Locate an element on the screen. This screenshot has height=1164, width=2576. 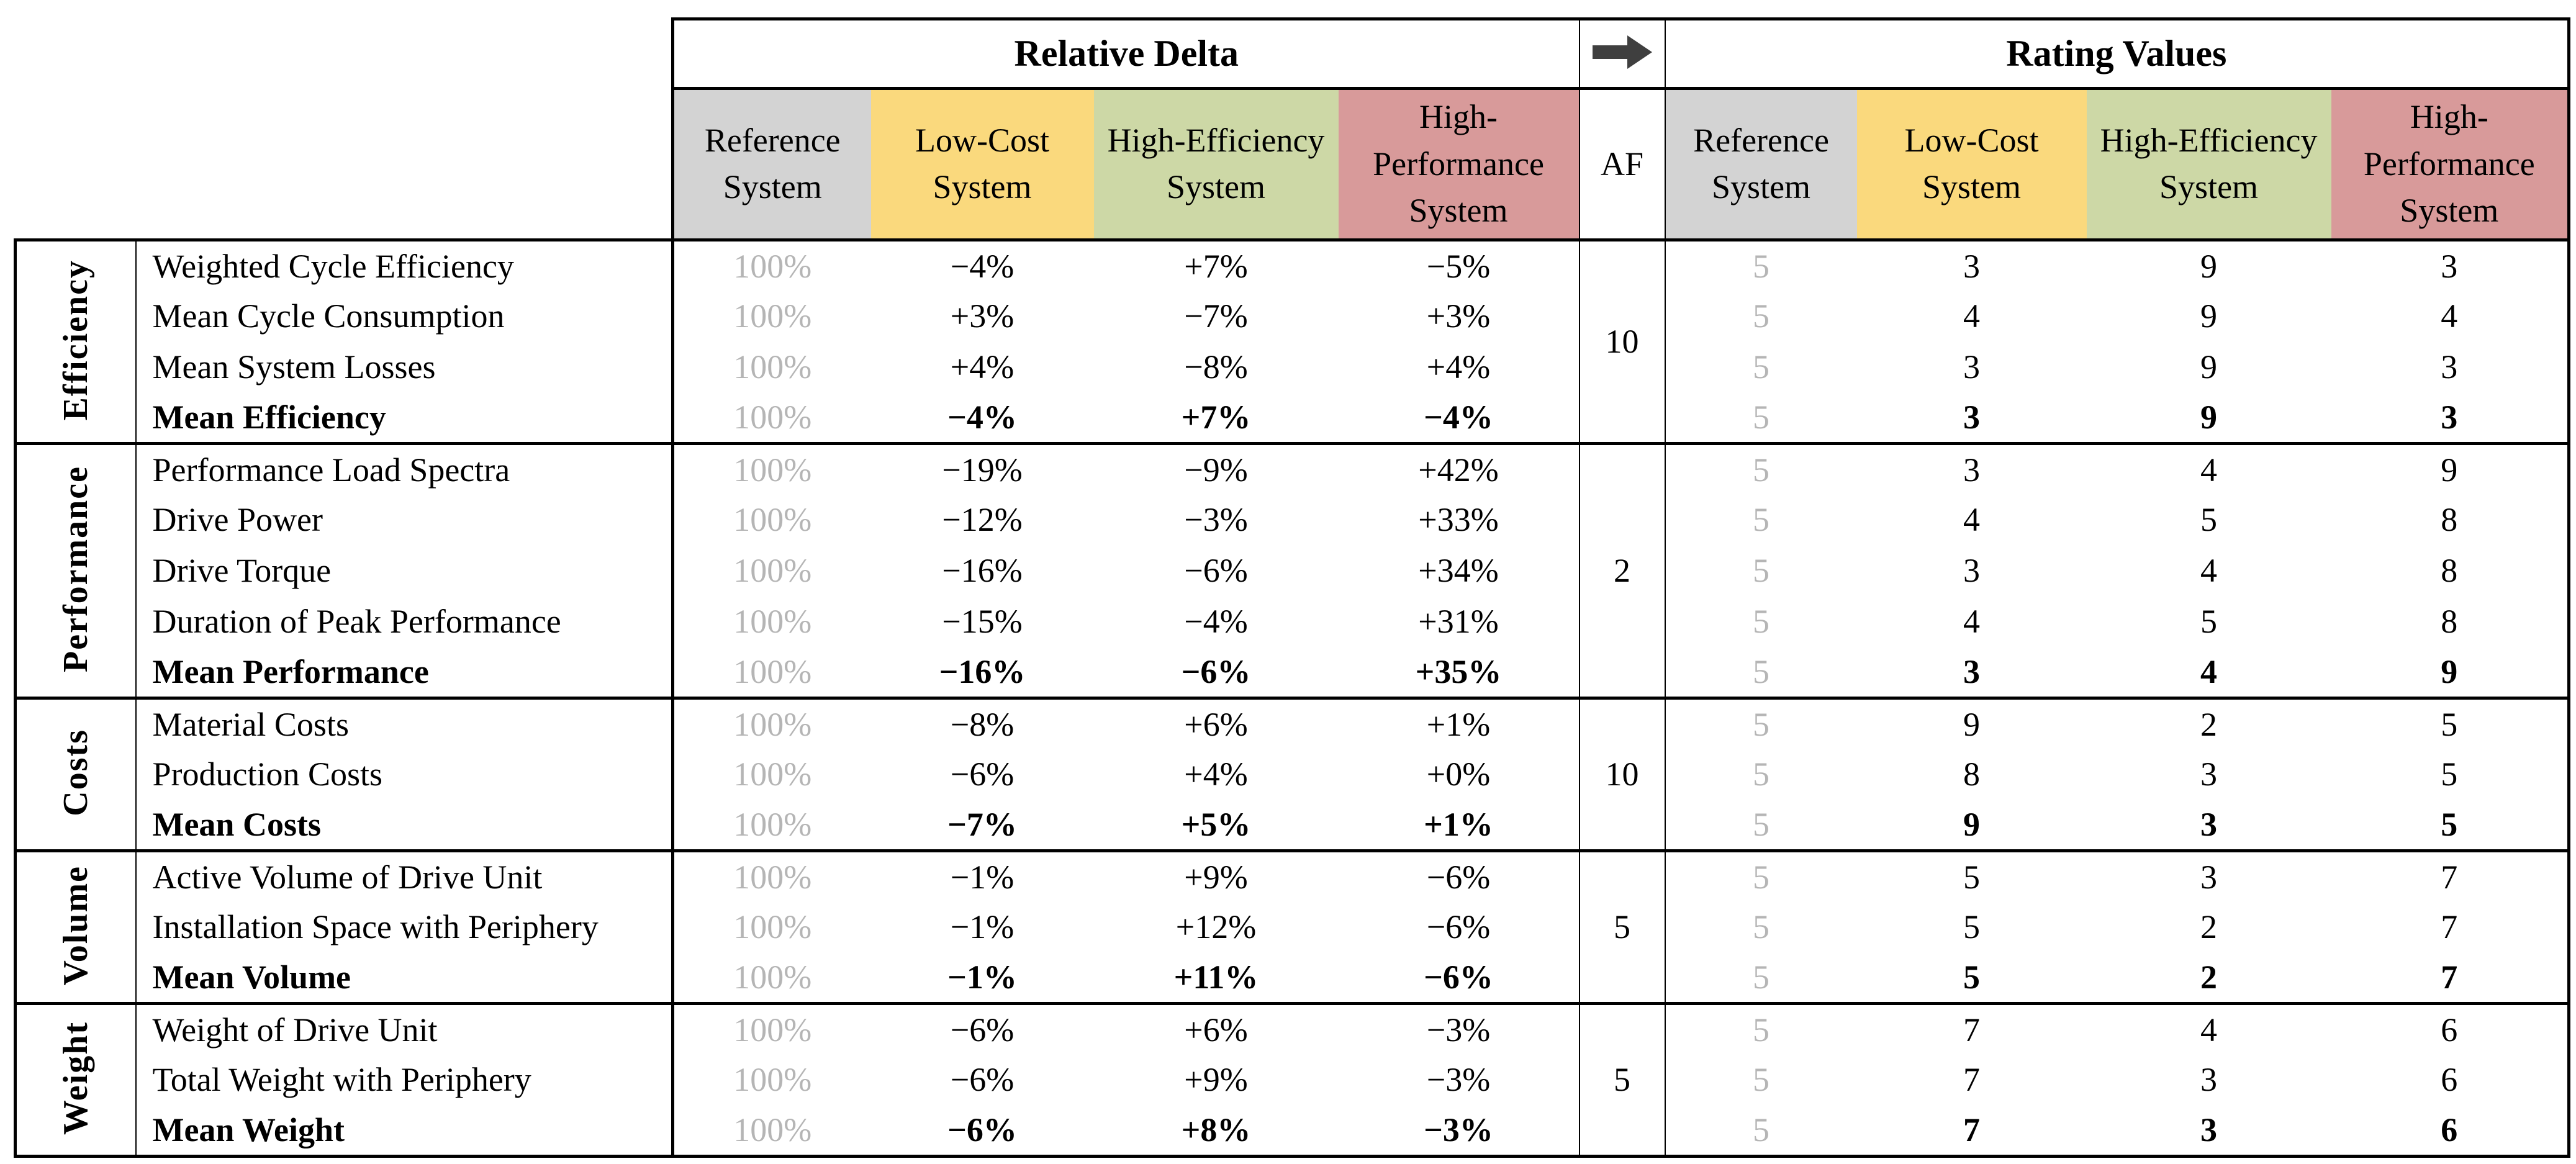
delta-cell: +33% is located at coordinates (1458, 520).